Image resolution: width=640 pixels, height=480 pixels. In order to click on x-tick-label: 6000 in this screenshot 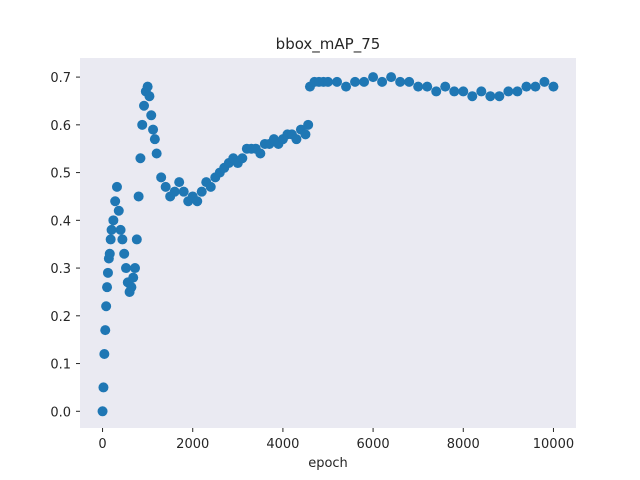, I will do `click(373, 444)`.